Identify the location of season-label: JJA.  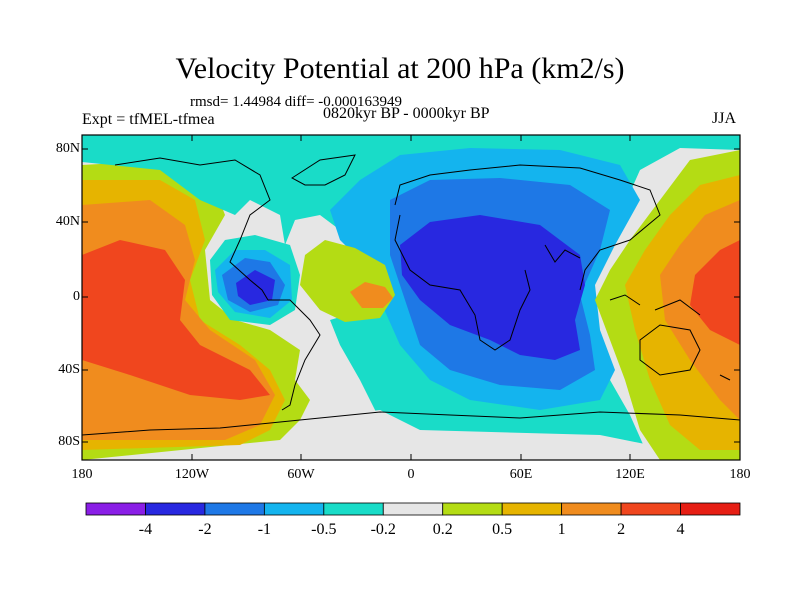
(724, 118).